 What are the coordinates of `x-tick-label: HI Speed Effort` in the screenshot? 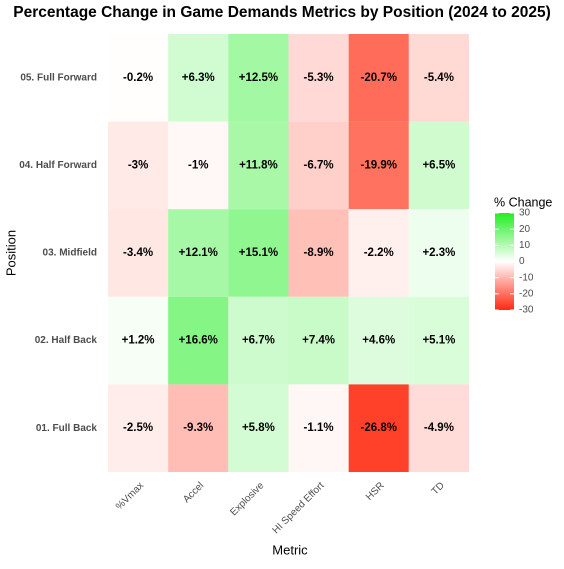 It's located at (299, 508).